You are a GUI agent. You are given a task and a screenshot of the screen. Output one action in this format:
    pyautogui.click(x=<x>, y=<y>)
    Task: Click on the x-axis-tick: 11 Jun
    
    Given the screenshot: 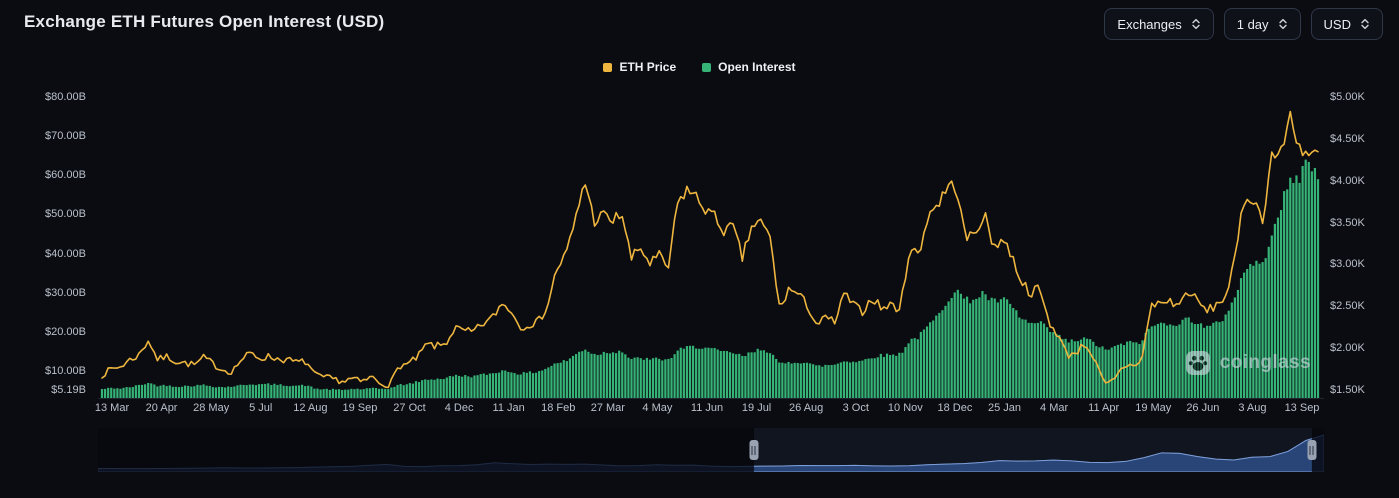 What is the action you would take?
    pyautogui.click(x=707, y=408)
    